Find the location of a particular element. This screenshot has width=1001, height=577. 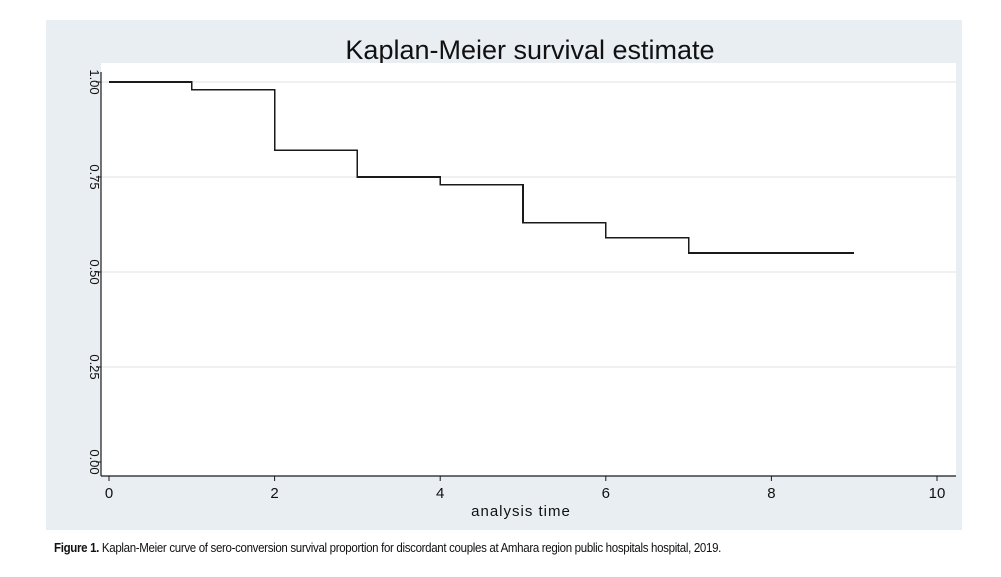

y-tick-label: 0.25 is located at coordinates (94, 366).